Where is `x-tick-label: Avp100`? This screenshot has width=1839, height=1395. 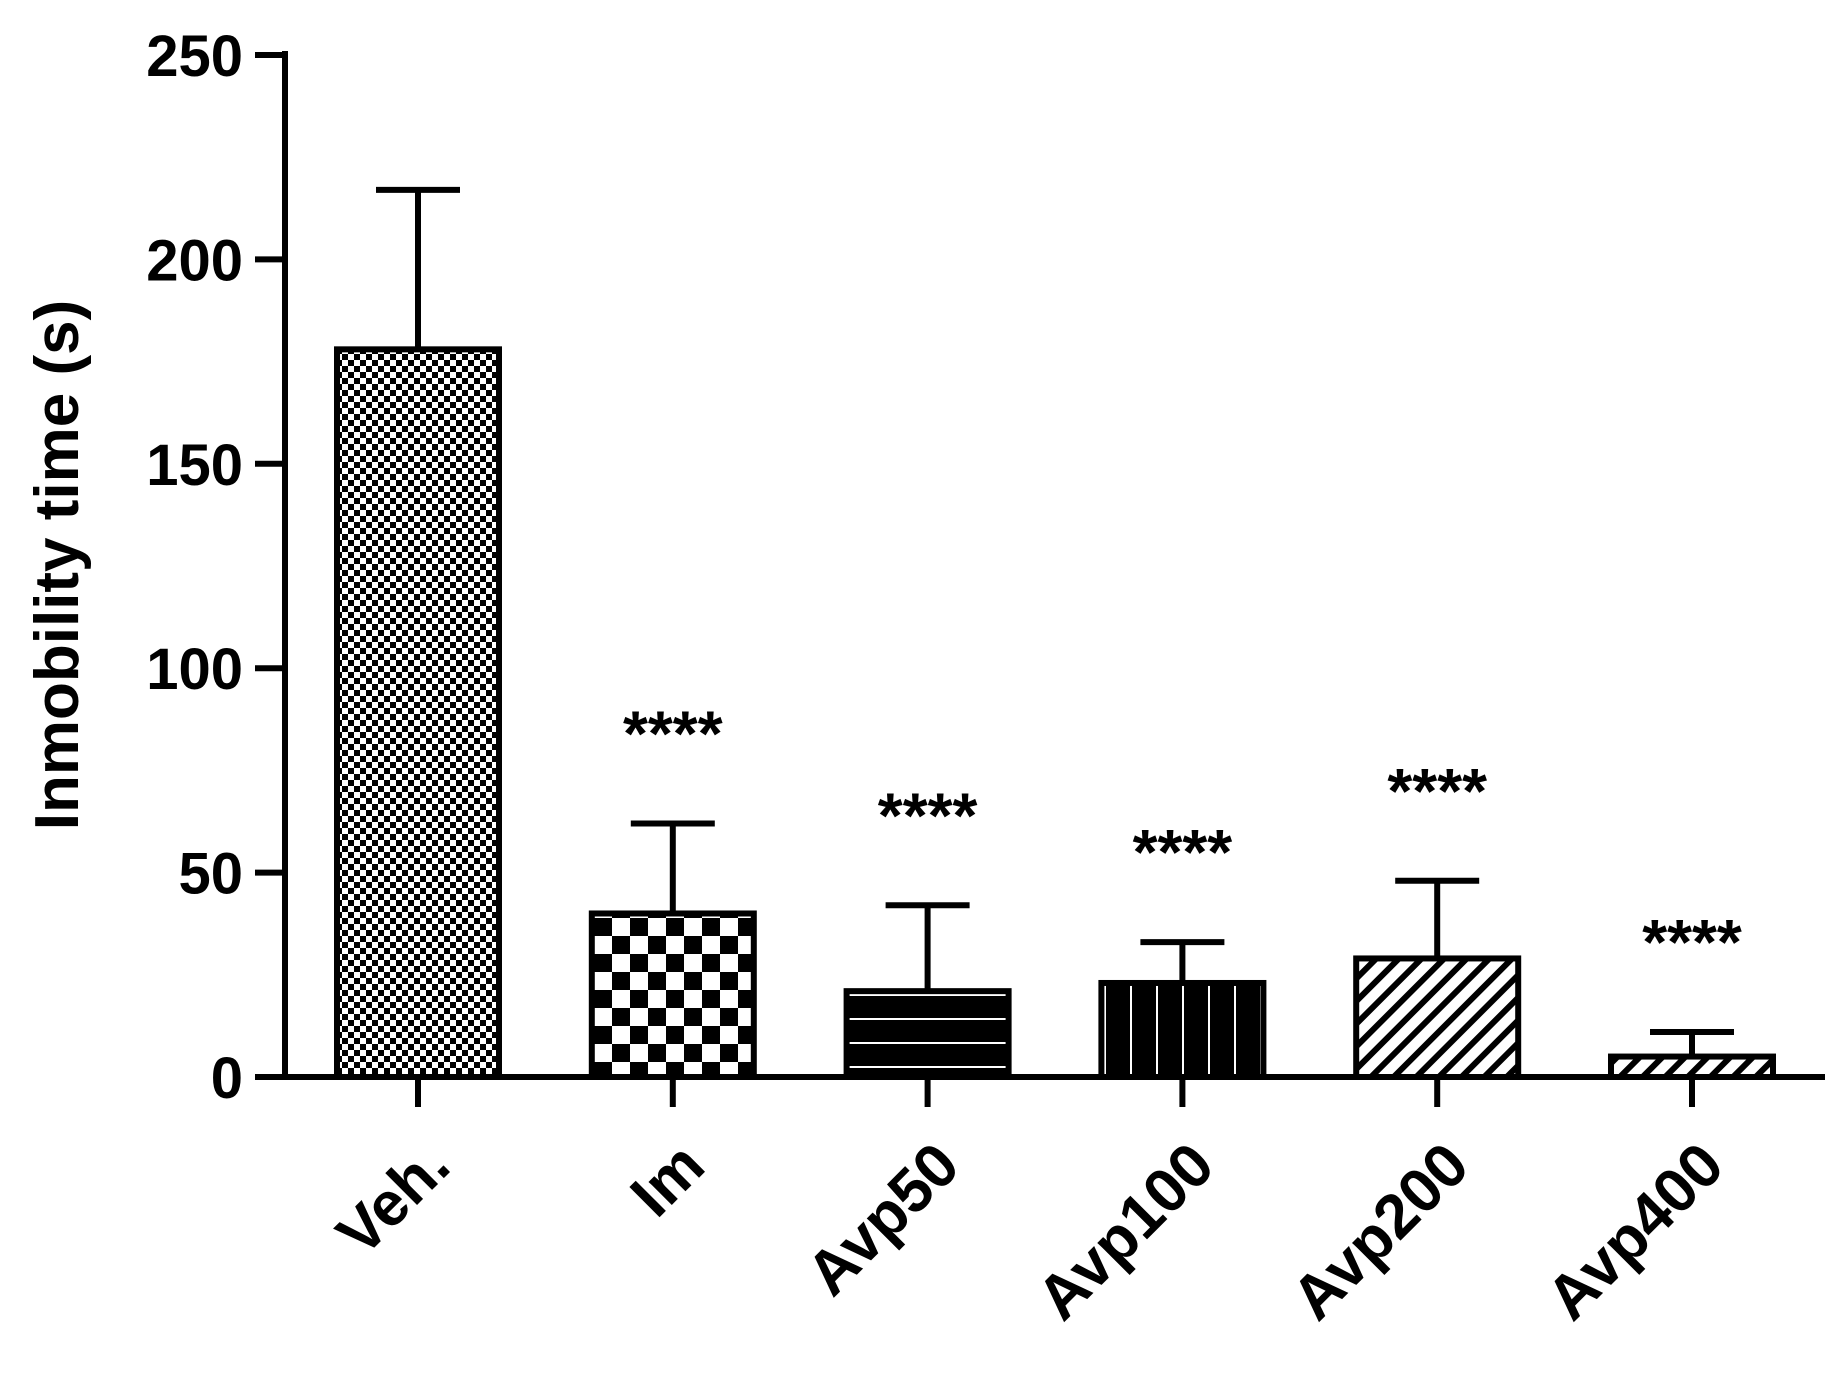 x-tick-label: Avp100 is located at coordinates (1125, 1231).